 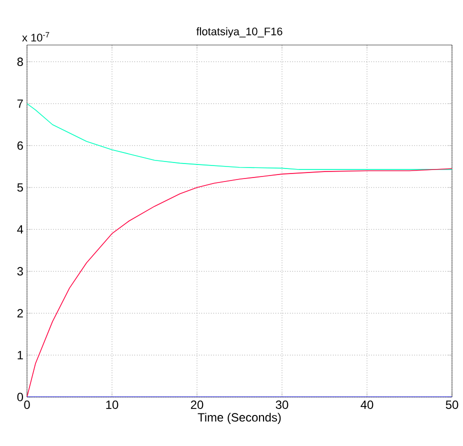 What do you see at coordinates (367, 404) in the screenshot?
I see `x-tick-label: 40` at bounding box center [367, 404].